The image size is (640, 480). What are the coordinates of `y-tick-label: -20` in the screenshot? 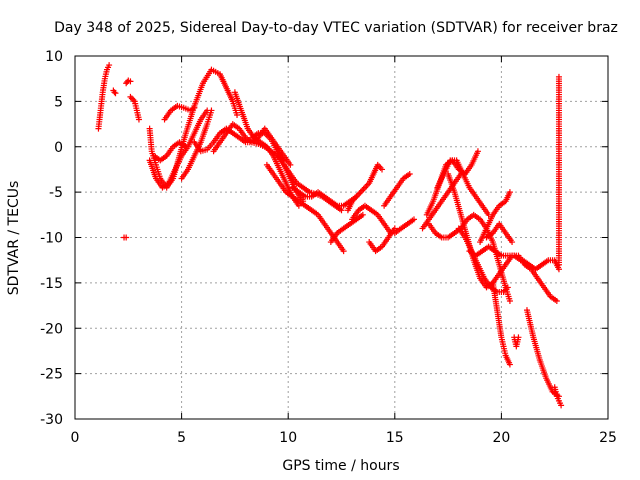 It's located at (51, 329).